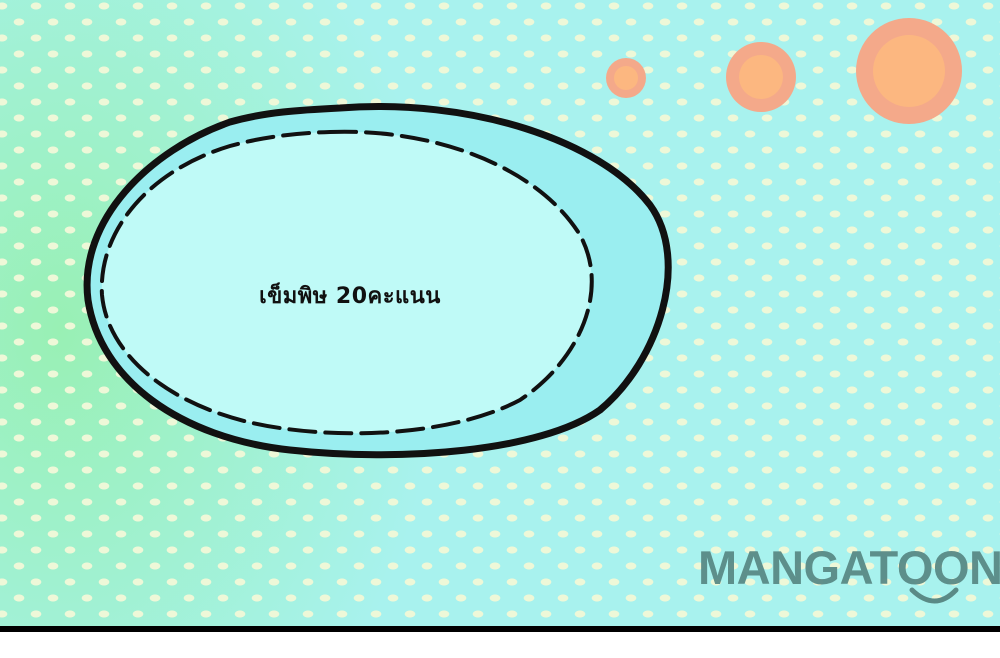 This screenshot has height=658, width=1000. I want to click on smile-icon, so click(934, 595).